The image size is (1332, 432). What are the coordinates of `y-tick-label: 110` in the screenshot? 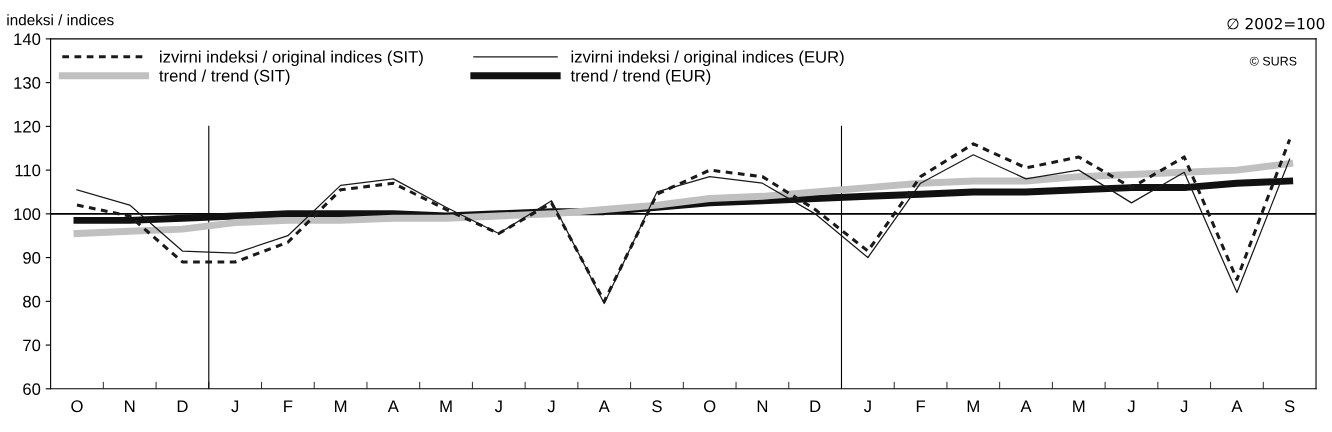 It's located at (28, 170).